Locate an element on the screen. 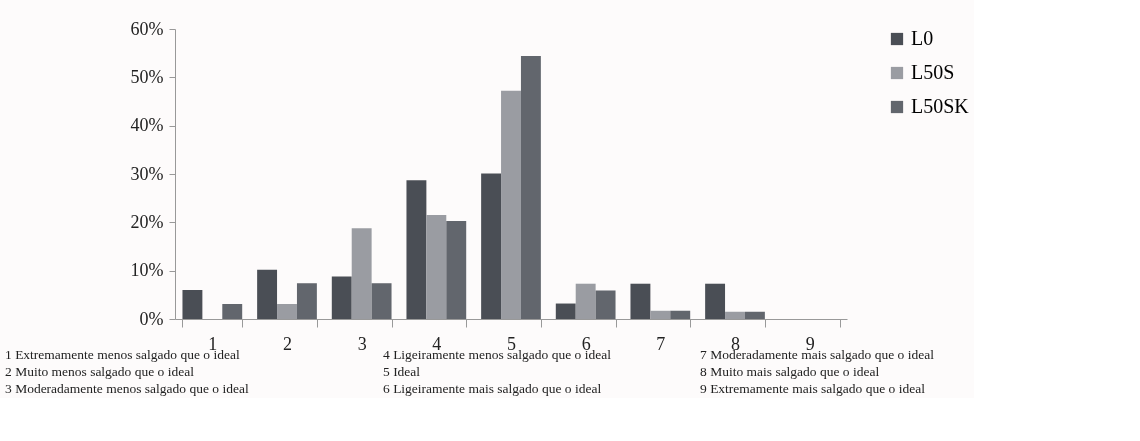  y-tick-label: 10% is located at coordinates (147, 270).